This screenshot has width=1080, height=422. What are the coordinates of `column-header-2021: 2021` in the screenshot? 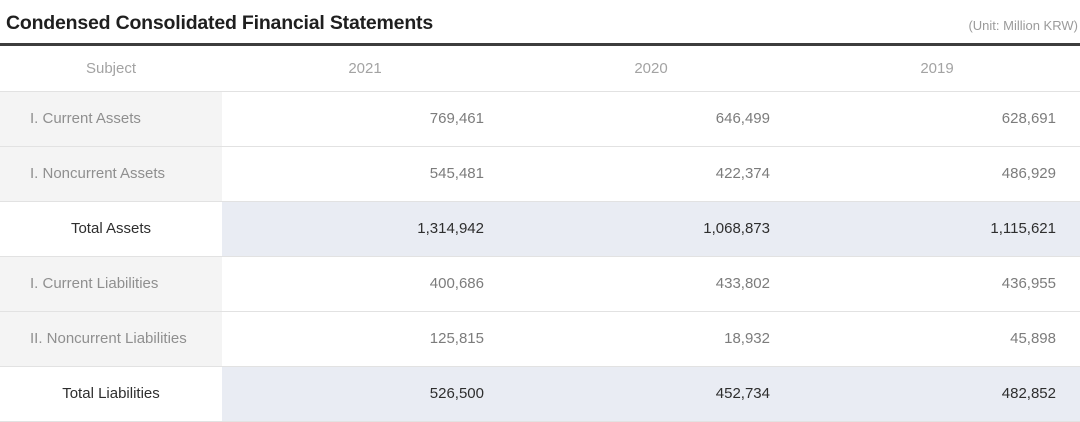 It's located at (365, 69).